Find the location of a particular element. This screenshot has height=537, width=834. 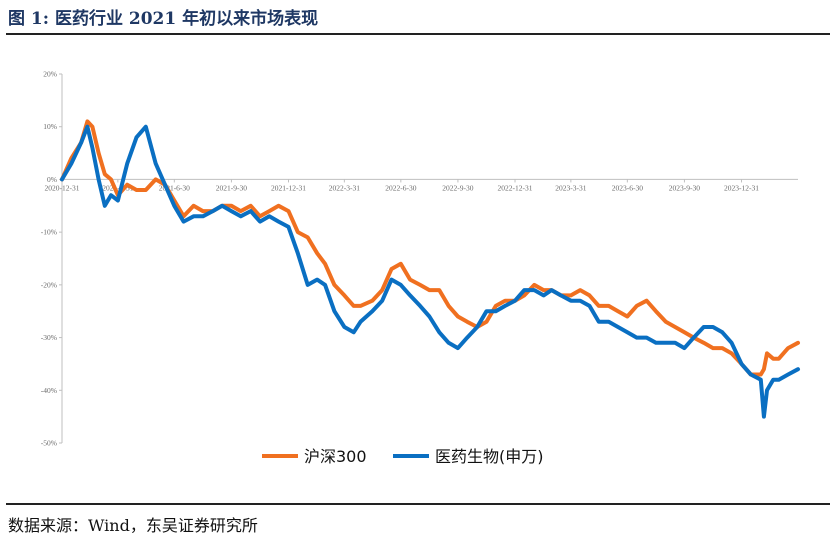

top-rule is located at coordinates (418, 34).